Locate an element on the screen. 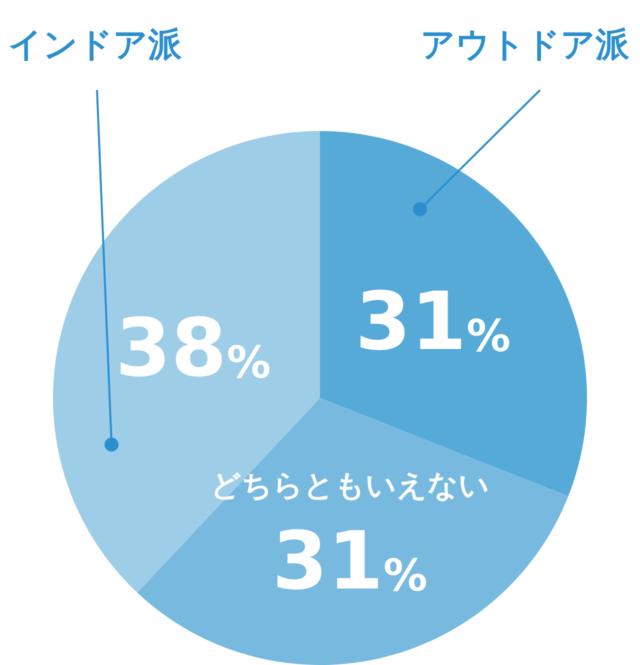  slice-label: アウトドア派 is located at coordinates (525, 45).